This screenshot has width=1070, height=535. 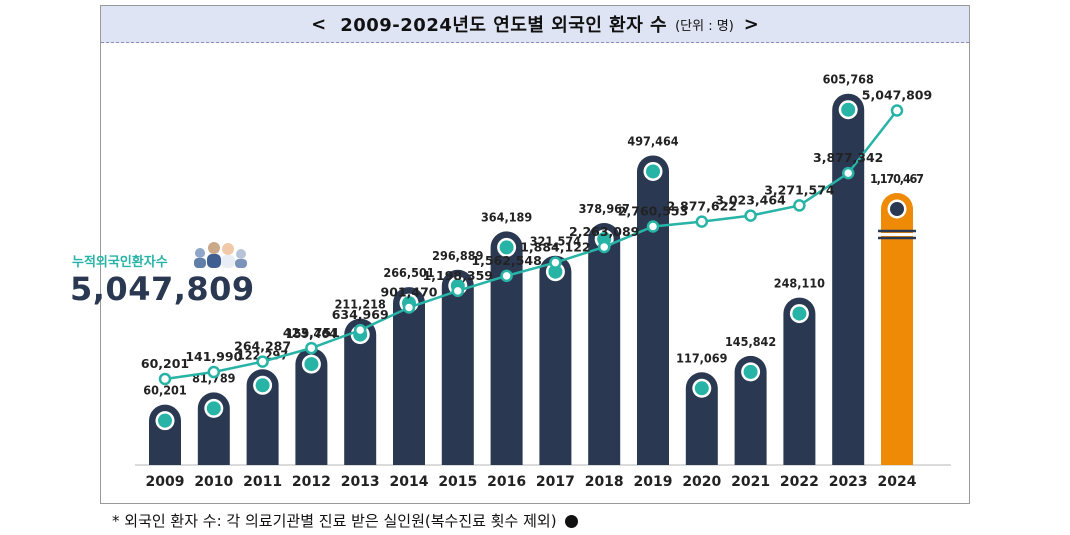 I want to click on bar-2022, so click(x=799, y=381).